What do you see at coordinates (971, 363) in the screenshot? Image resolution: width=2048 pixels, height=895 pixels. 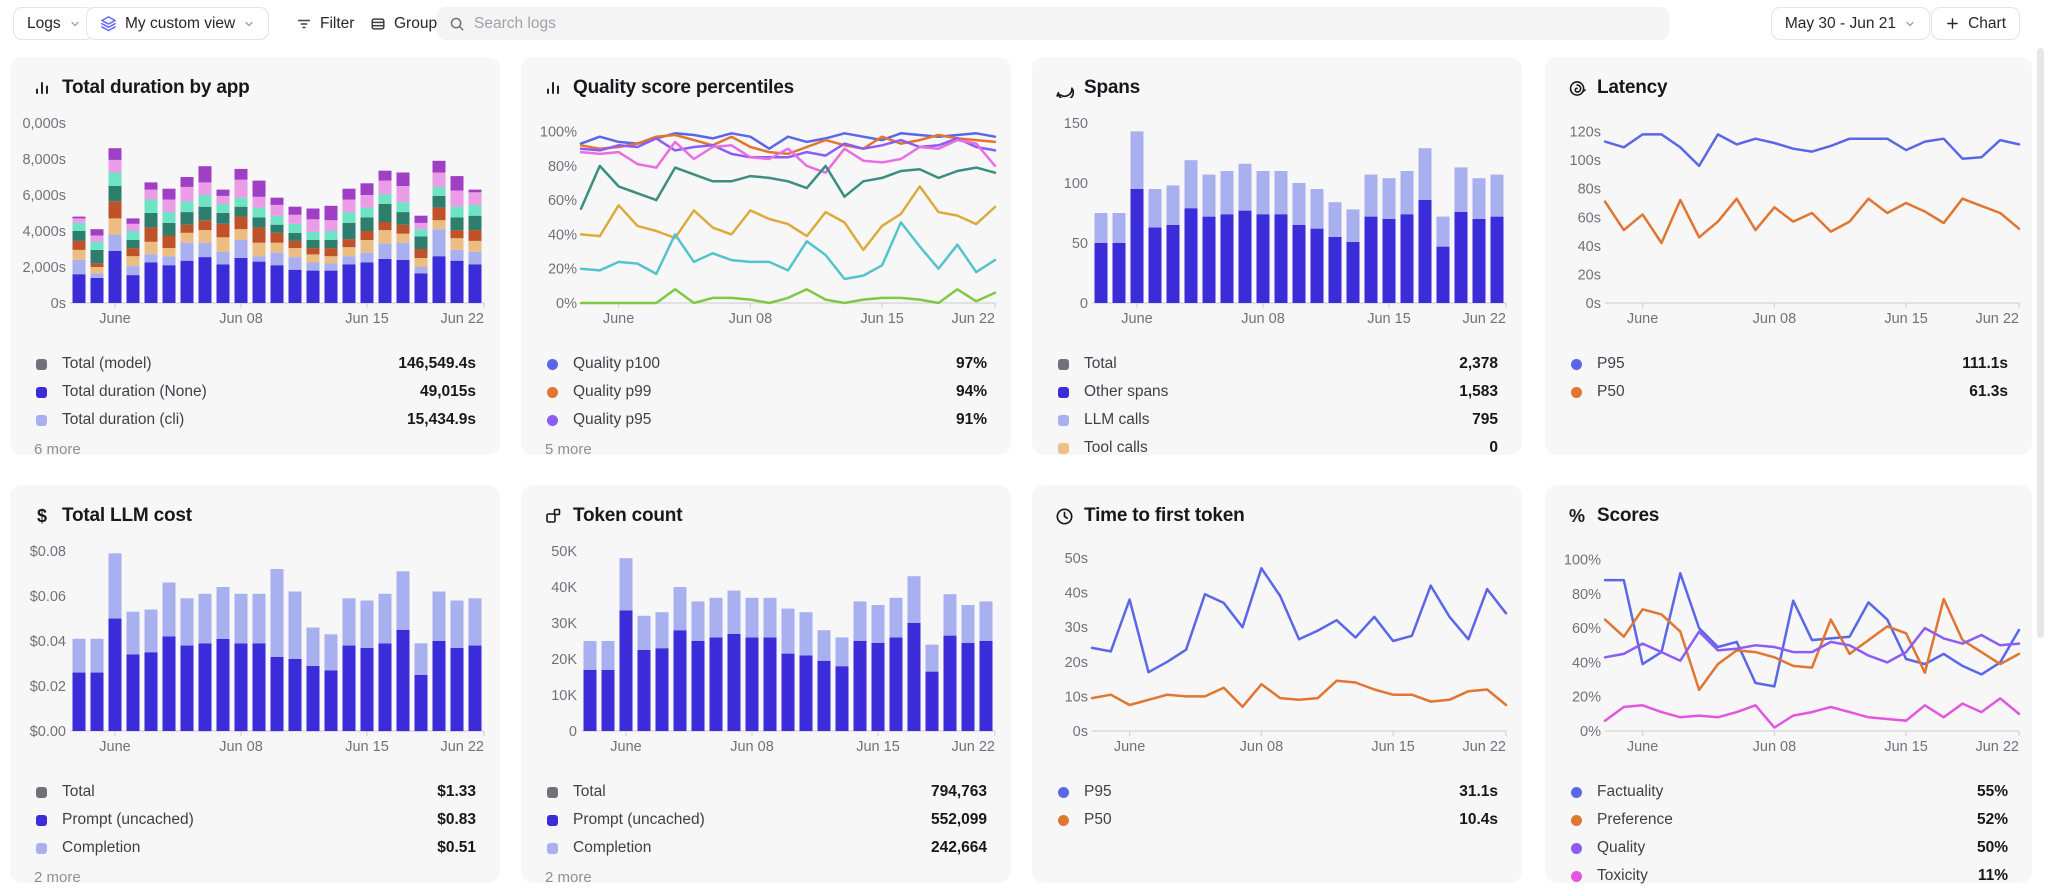 I see `legend-value: 97%` at bounding box center [971, 363].